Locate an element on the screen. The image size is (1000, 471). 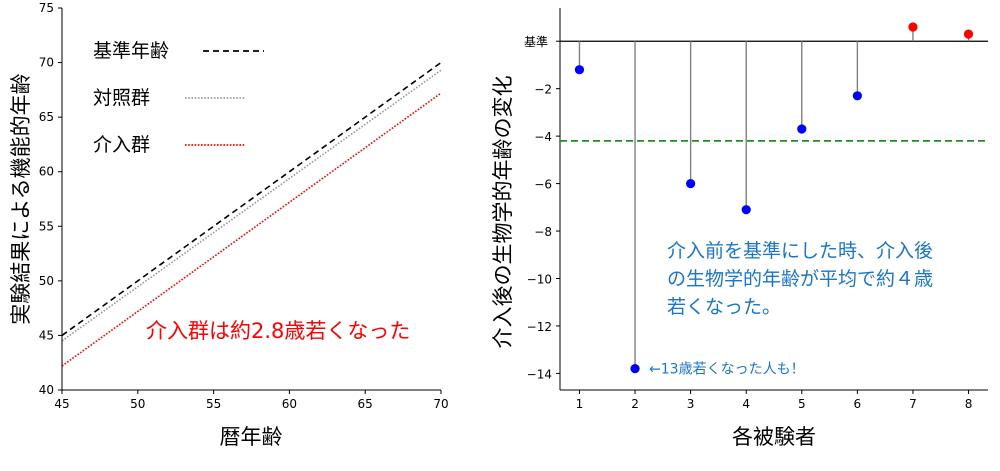
right-y-tick-label: −2 is located at coordinates (543, 90).